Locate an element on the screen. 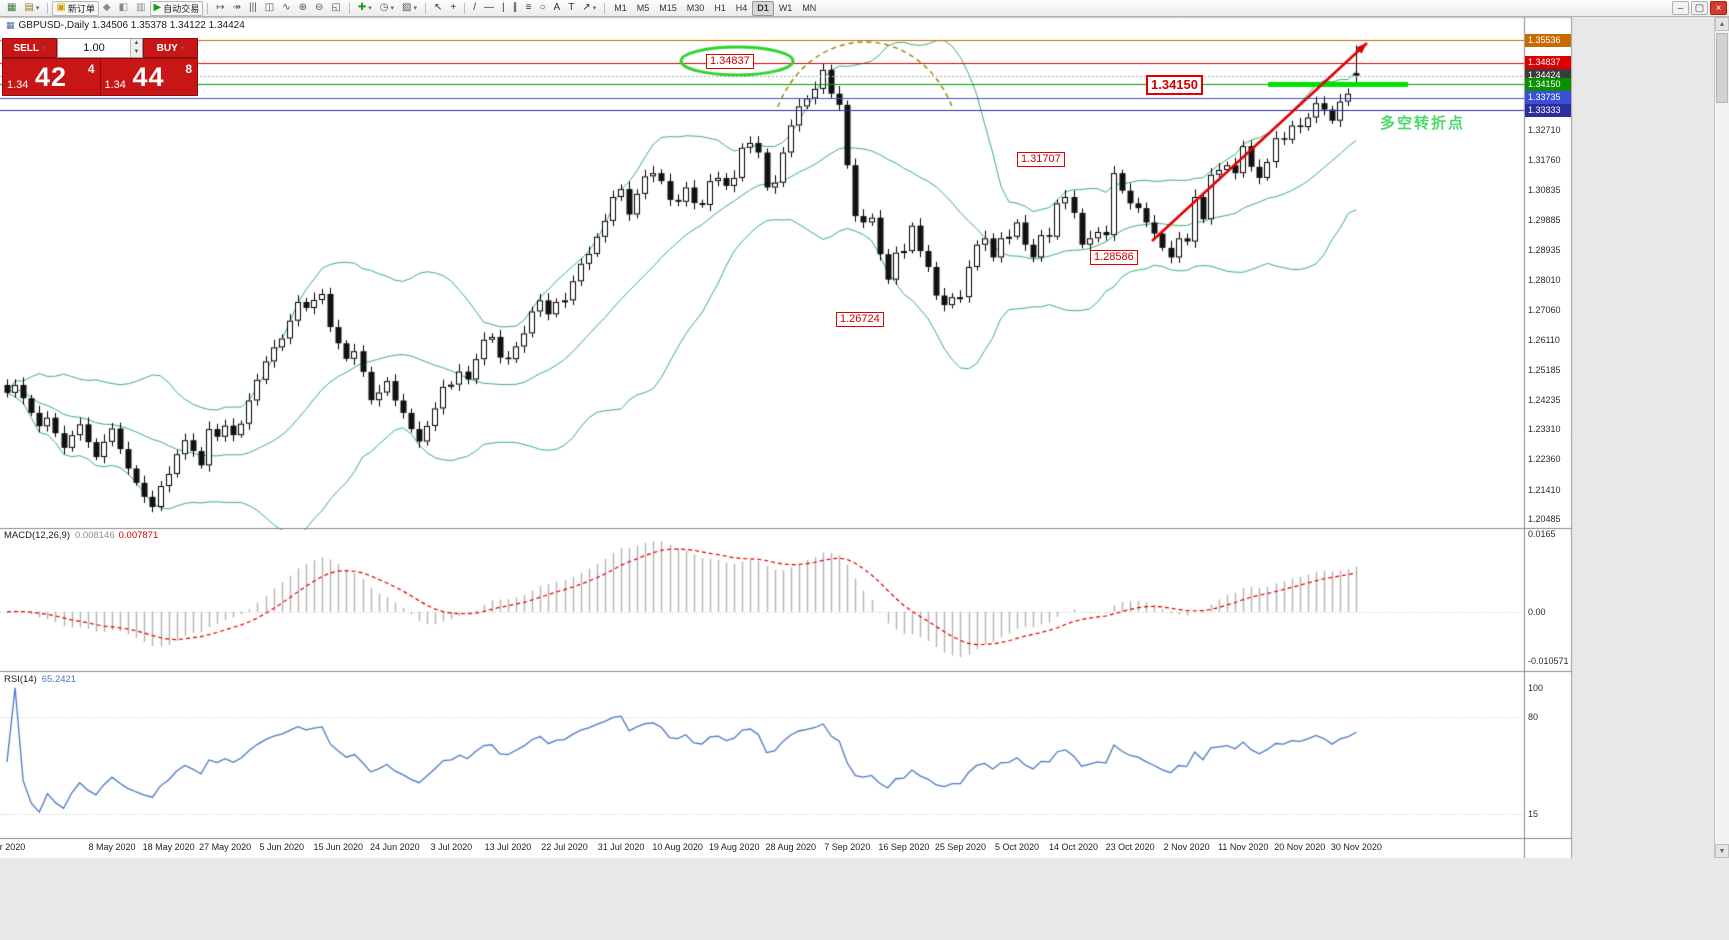  timeframe-m1: M1 is located at coordinates (620, 8).